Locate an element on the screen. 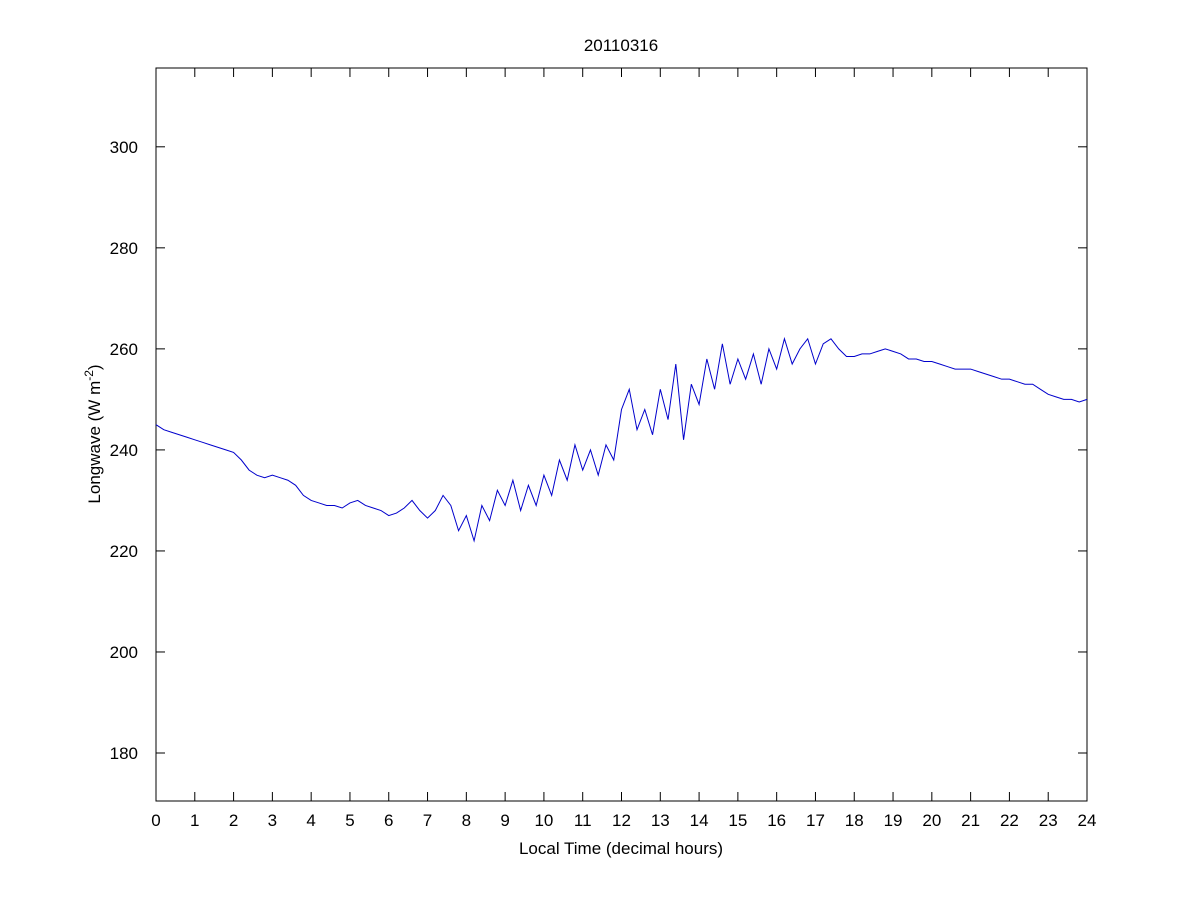  x-axis-label: Local Time (decimal hours) is located at coordinates (621, 848).